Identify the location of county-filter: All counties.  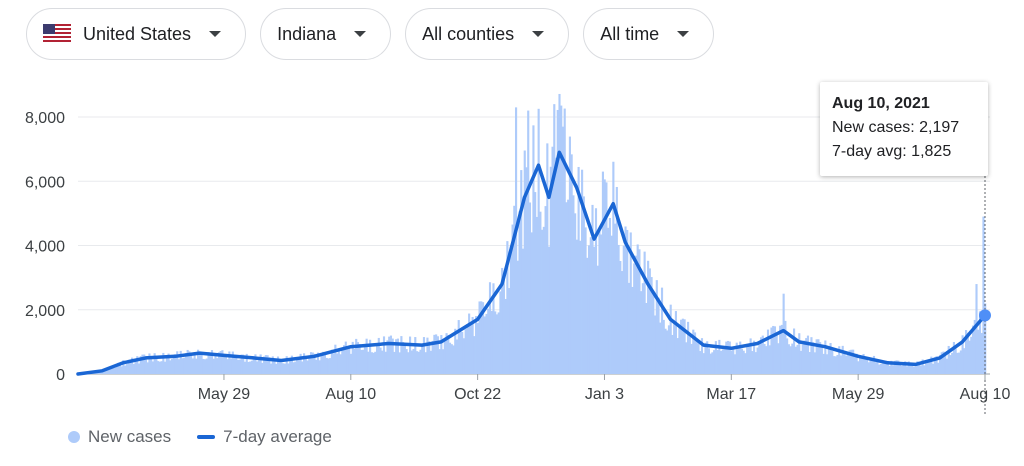
(487, 34).